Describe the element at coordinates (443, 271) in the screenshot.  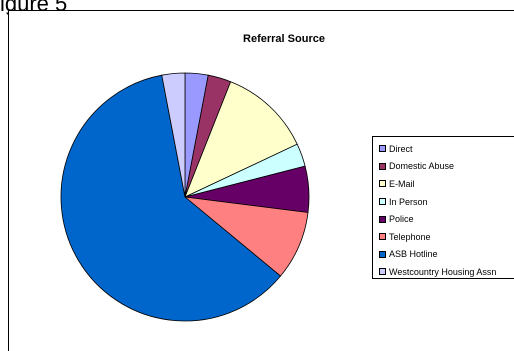
I see `legend-label: Westcountry Housing Assn` at that location.